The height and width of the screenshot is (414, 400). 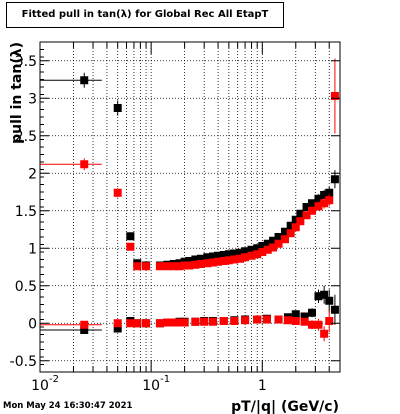 I want to click on y-tick-label: 1, so click(x=32, y=249).